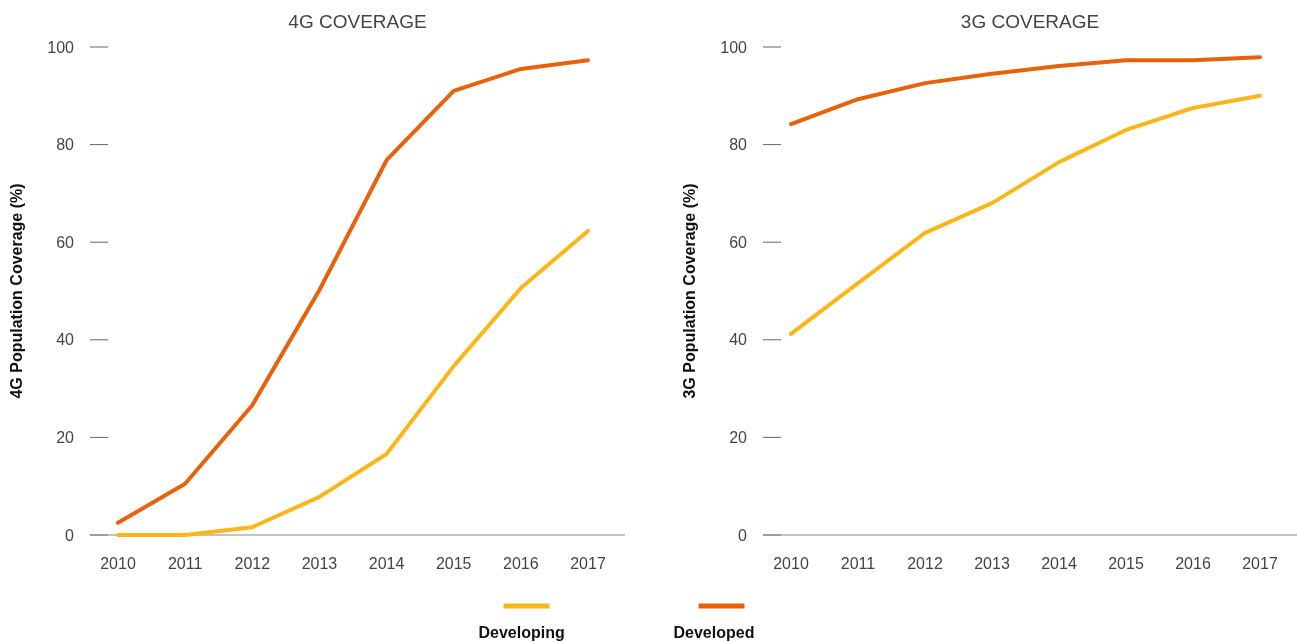 Image resolution: width=1297 pixels, height=642 pixels. I want to click on chart-title: 4G COVERAGE, so click(357, 21).